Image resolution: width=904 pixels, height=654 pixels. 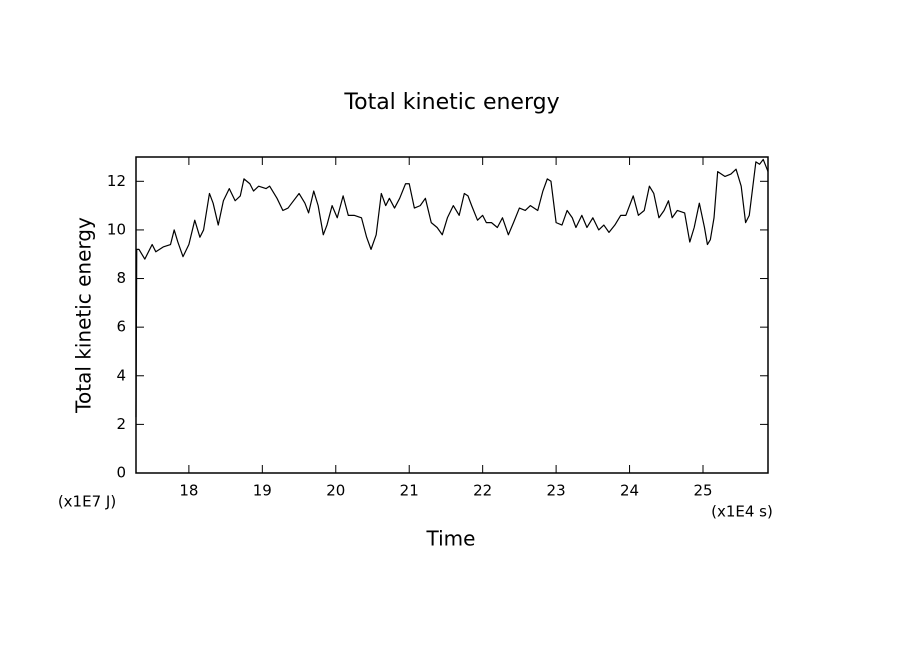 I want to click on x-tick-label: 22, so click(x=482, y=491).